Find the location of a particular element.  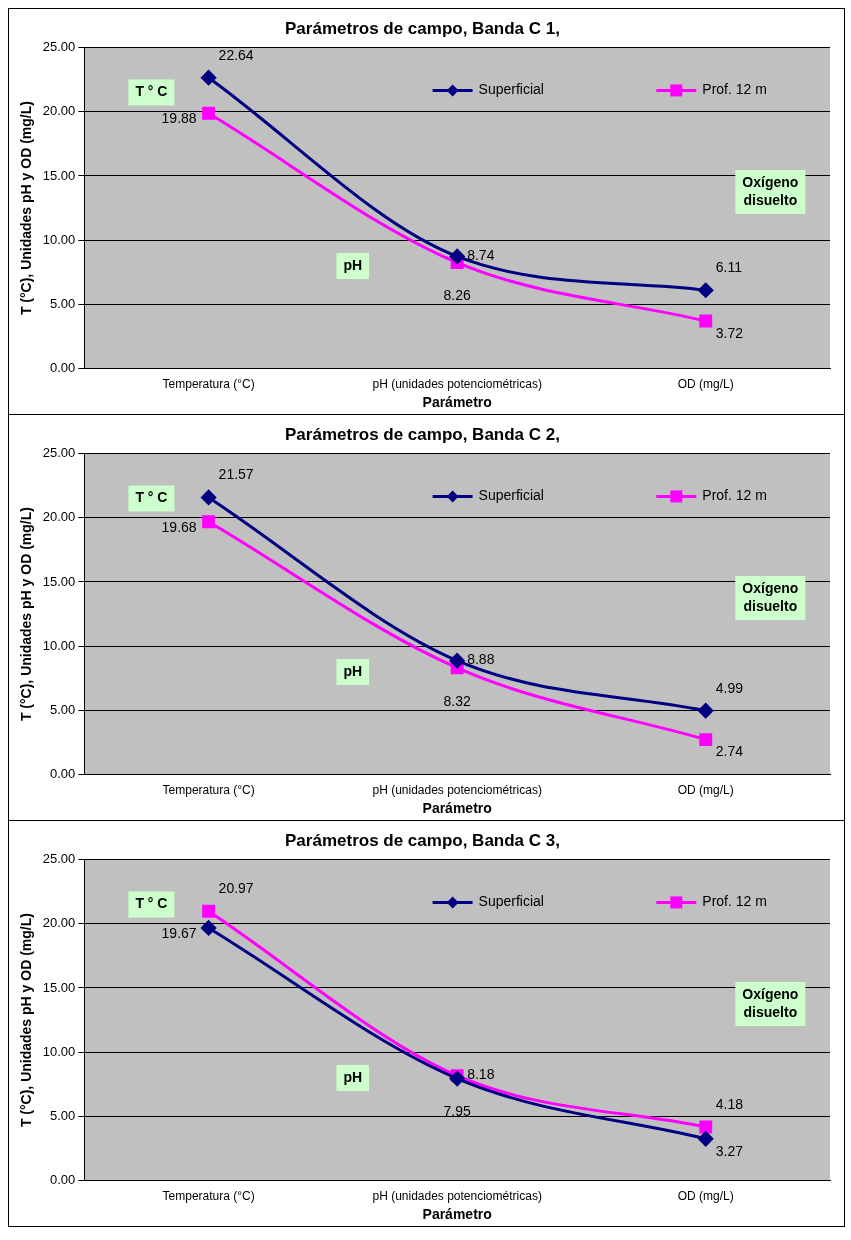

data-label: 7.95 is located at coordinates (457, 1111).